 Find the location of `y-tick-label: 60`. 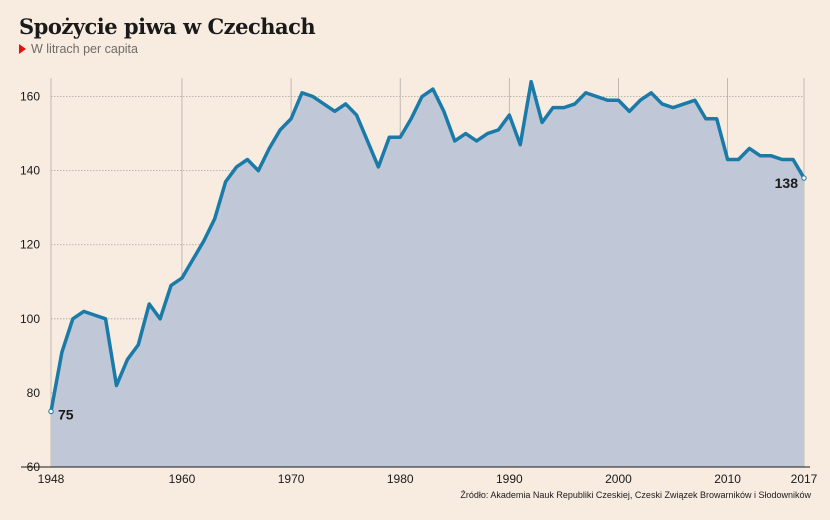

y-tick-label: 60 is located at coordinates (34, 467).